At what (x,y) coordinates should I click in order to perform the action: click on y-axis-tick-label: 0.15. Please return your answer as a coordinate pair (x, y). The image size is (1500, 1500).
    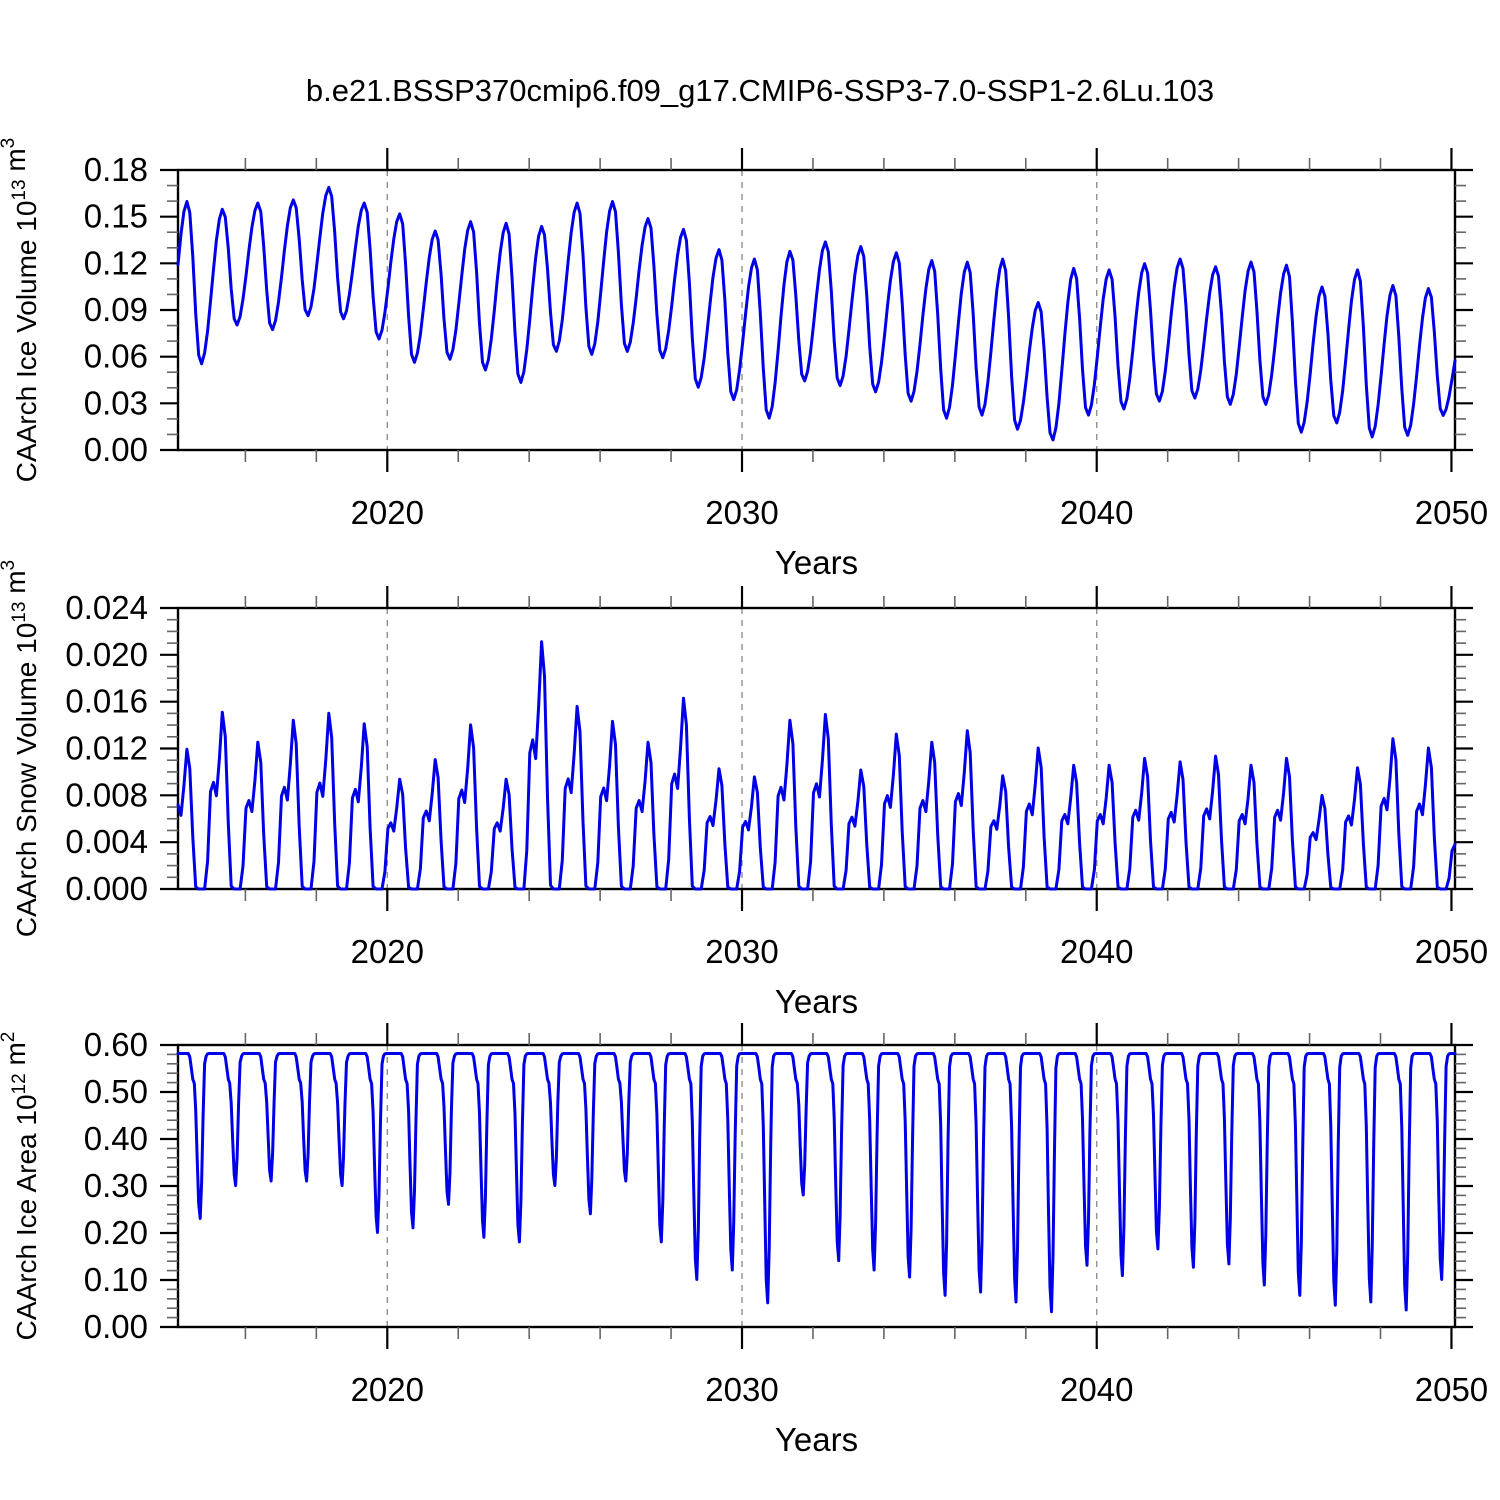
    Looking at the image, I should click on (116, 216).